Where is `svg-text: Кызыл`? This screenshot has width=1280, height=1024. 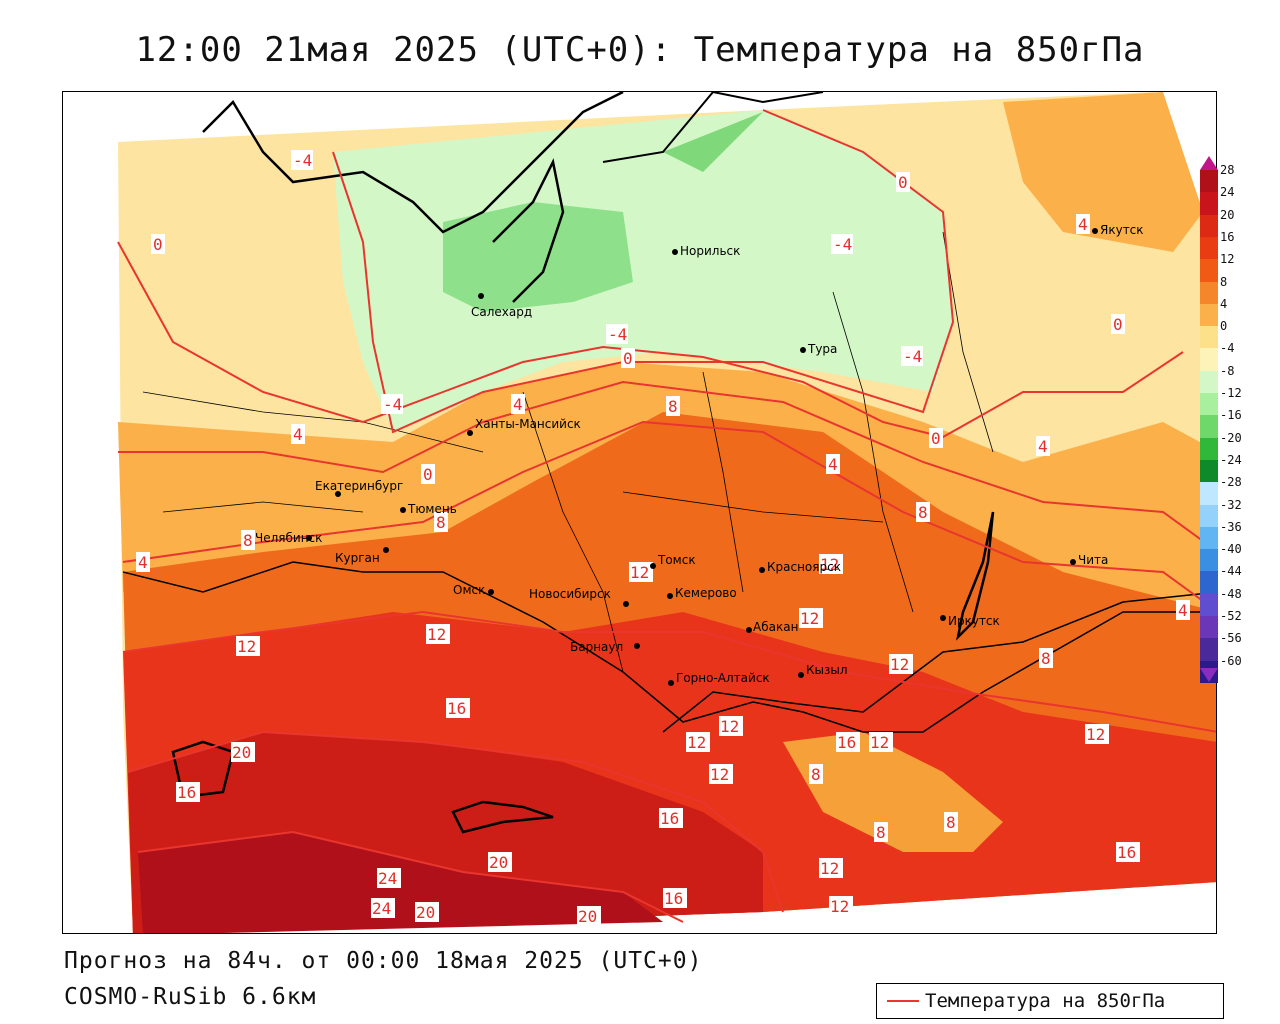 svg-text: Кызыл is located at coordinates (827, 670).